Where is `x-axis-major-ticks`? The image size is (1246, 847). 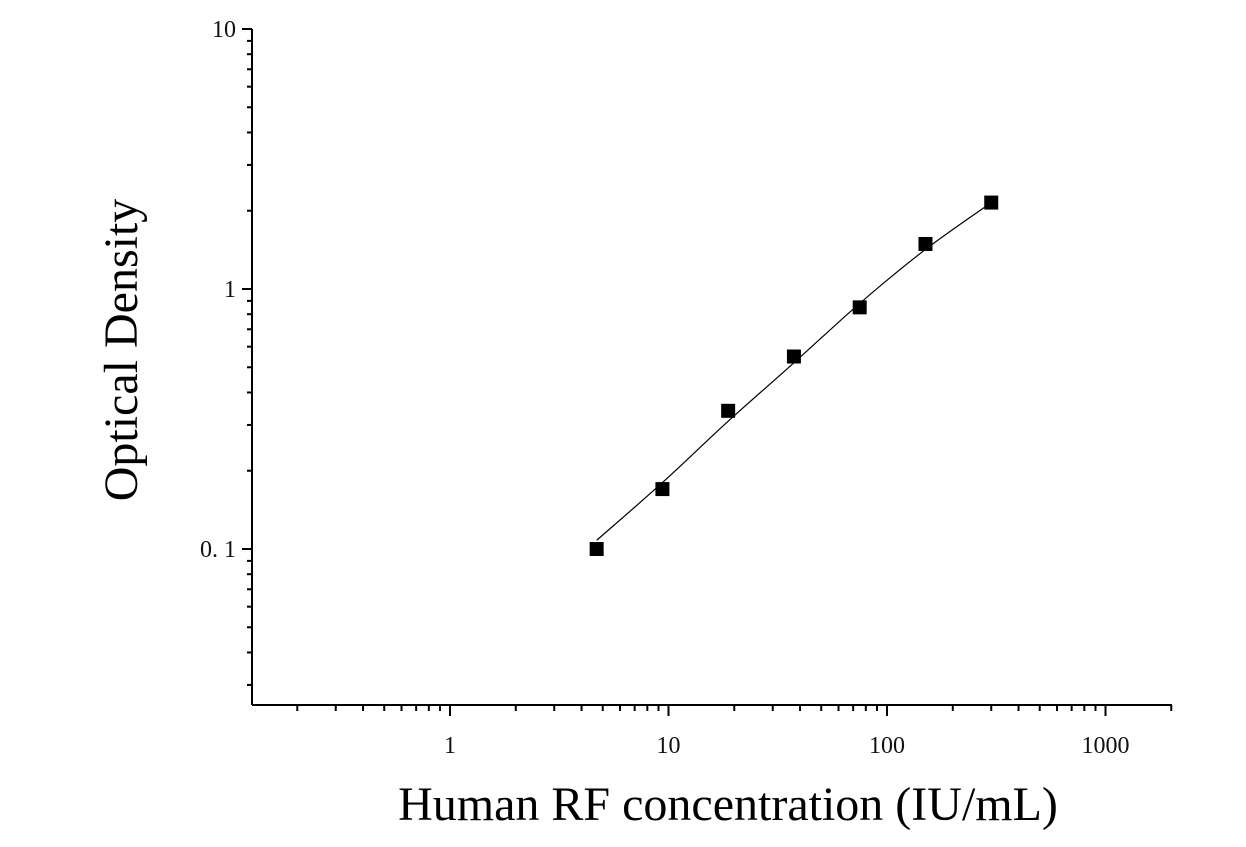
x-axis-major-ticks is located at coordinates (778, 710).